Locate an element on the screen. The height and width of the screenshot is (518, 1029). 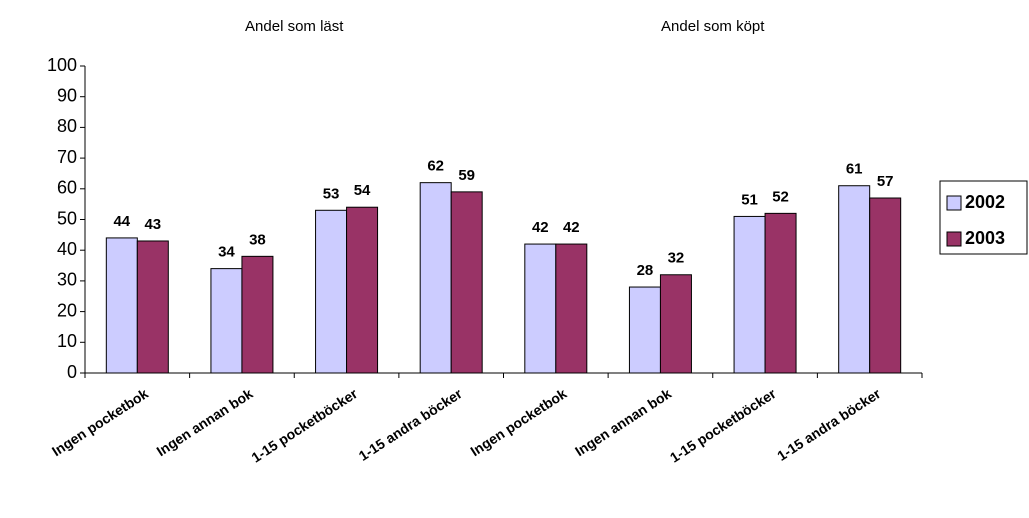
y-tick-label: 20 is located at coordinates (67, 310).